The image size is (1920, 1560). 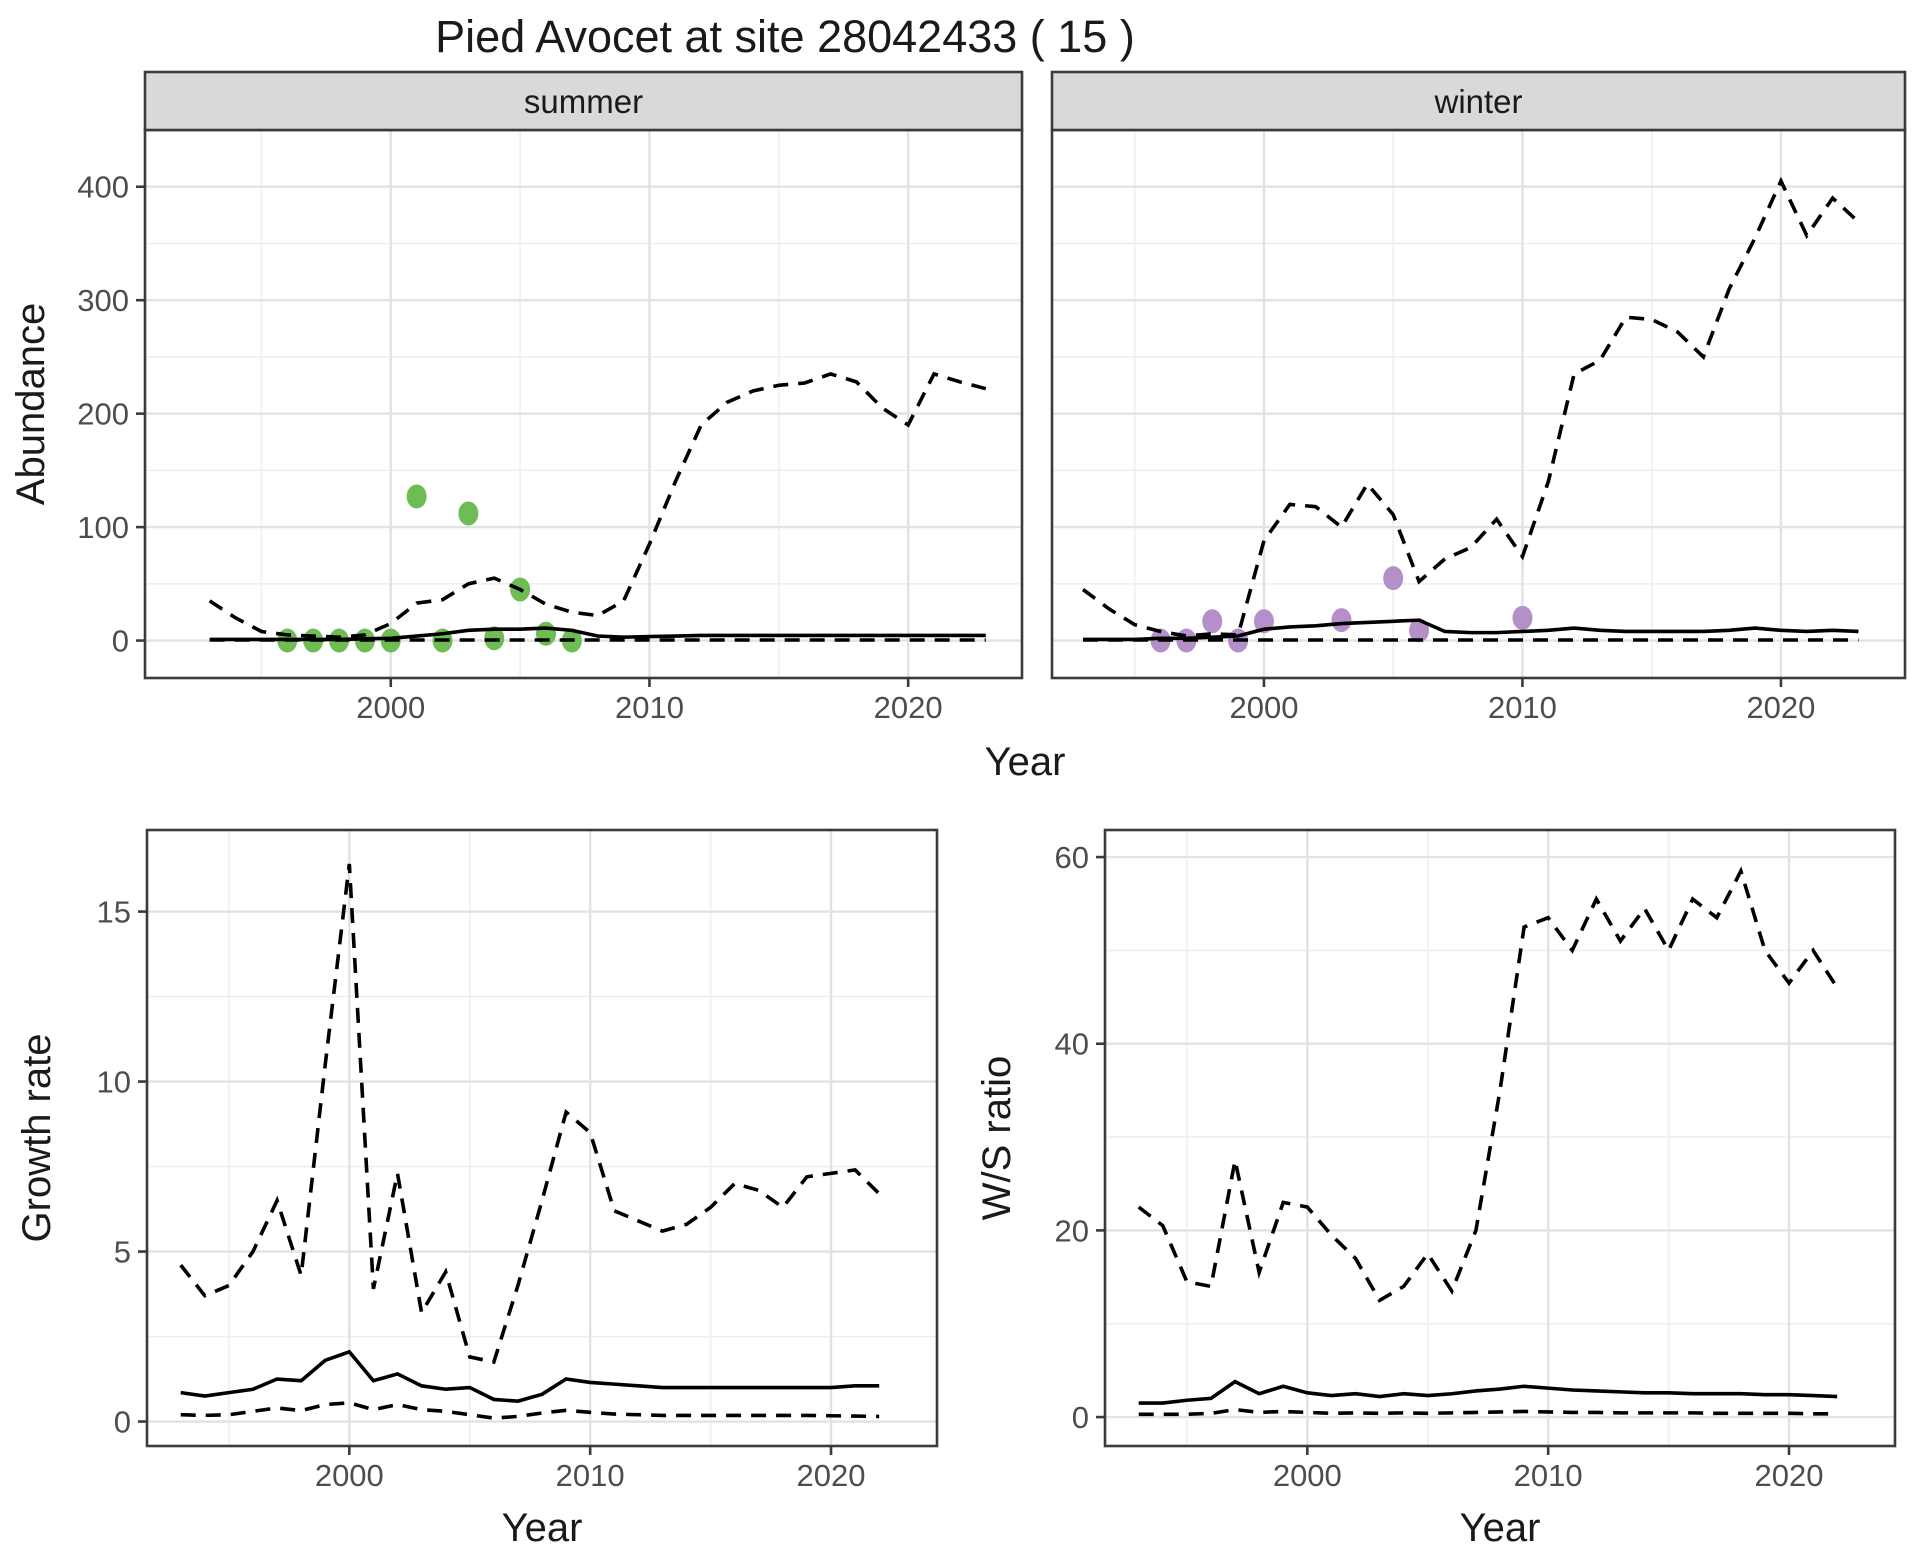 I want to click on facet-strip-winter, so click(x=1478, y=101).